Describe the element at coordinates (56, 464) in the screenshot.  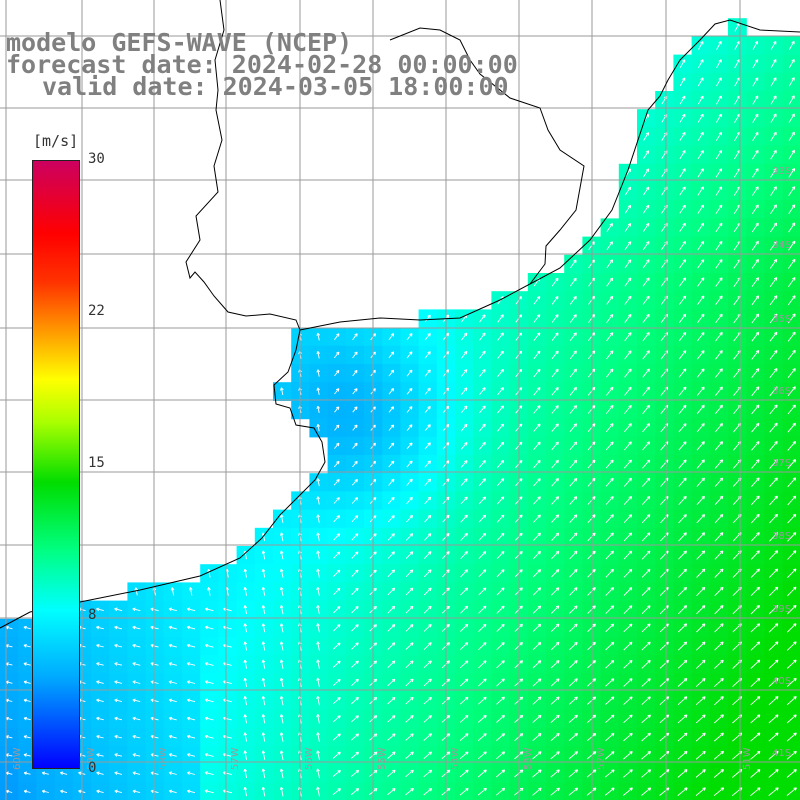
I see `colorbar` at that location.